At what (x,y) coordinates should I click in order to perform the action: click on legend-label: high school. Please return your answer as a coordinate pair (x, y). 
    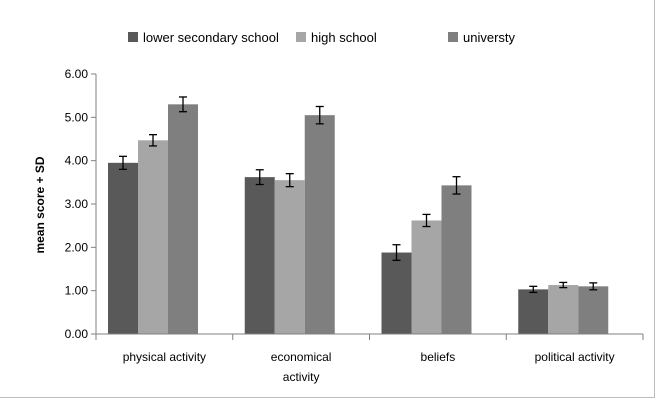
    Looking at the image, I should click on (344, 37).